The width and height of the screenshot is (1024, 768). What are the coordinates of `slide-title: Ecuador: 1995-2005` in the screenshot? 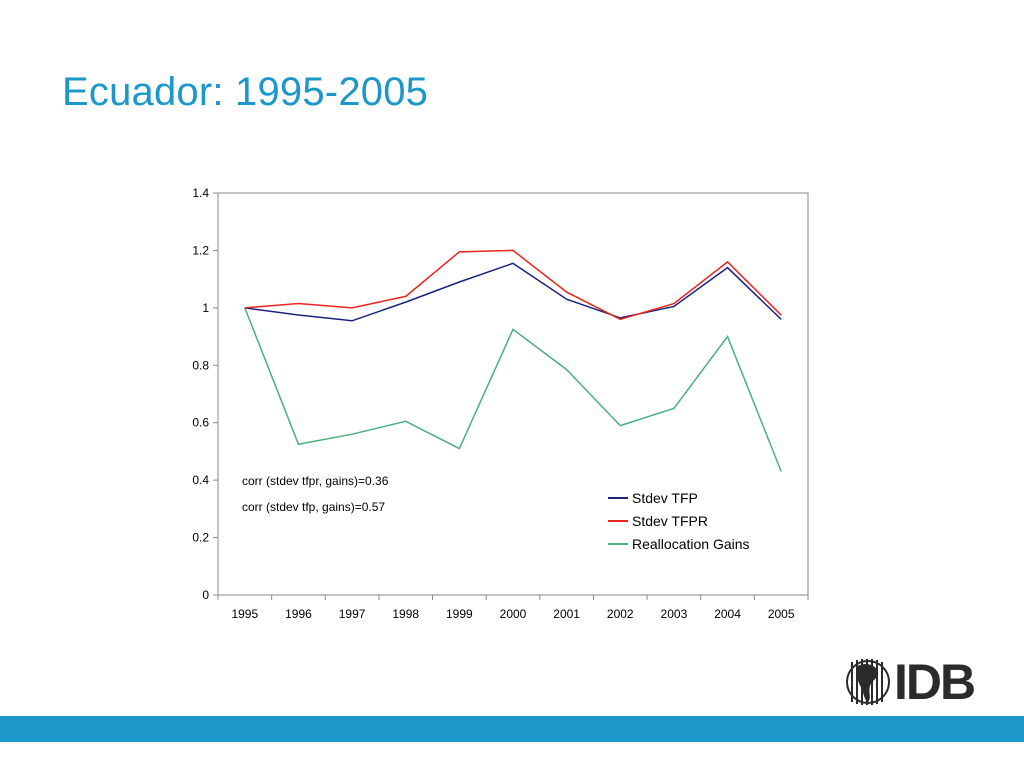 It's located at (245, 92).